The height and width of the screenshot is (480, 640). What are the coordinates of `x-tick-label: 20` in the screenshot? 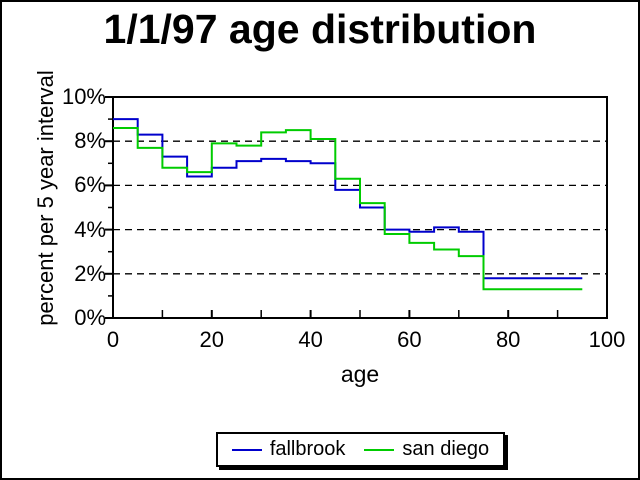 It's located at (212, 339).